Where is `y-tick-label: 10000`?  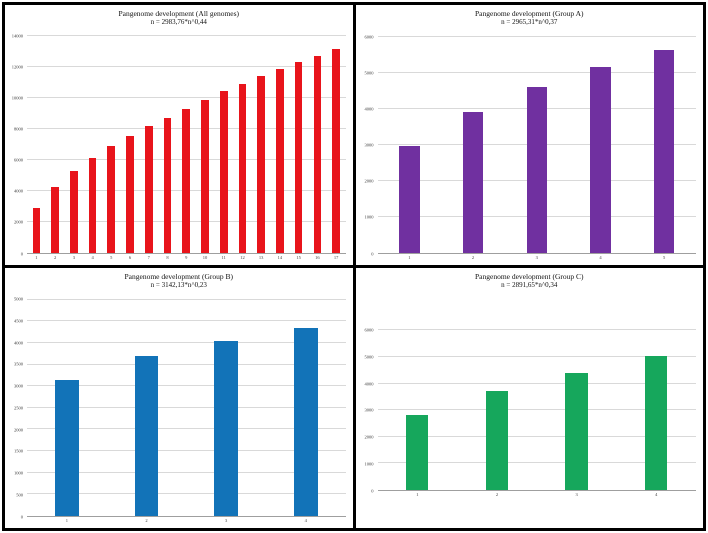
y-tick-label: 10000 is located at coordinates (17, 98).